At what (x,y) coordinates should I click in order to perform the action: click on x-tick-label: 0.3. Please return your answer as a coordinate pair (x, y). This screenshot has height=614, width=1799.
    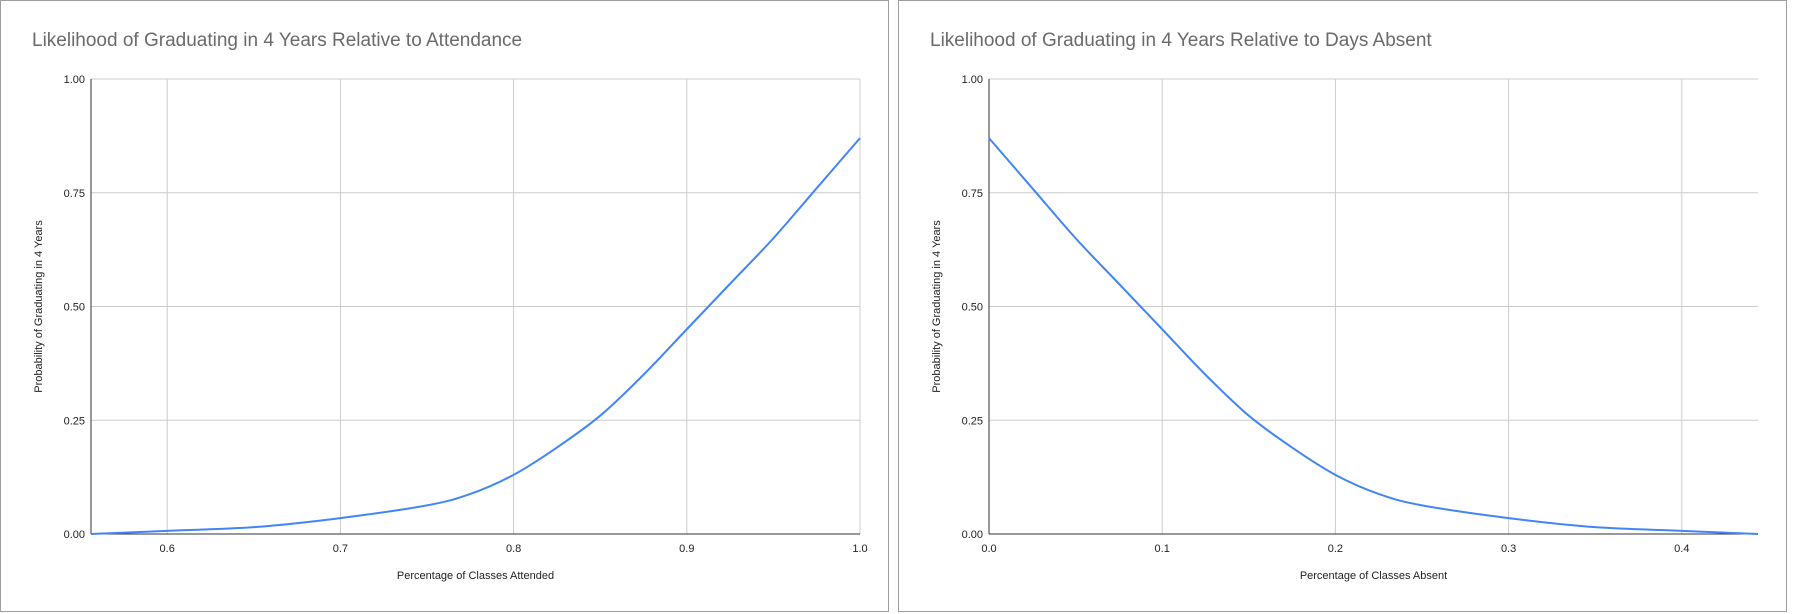
    Looking at the image, I should click on (1508, 549).